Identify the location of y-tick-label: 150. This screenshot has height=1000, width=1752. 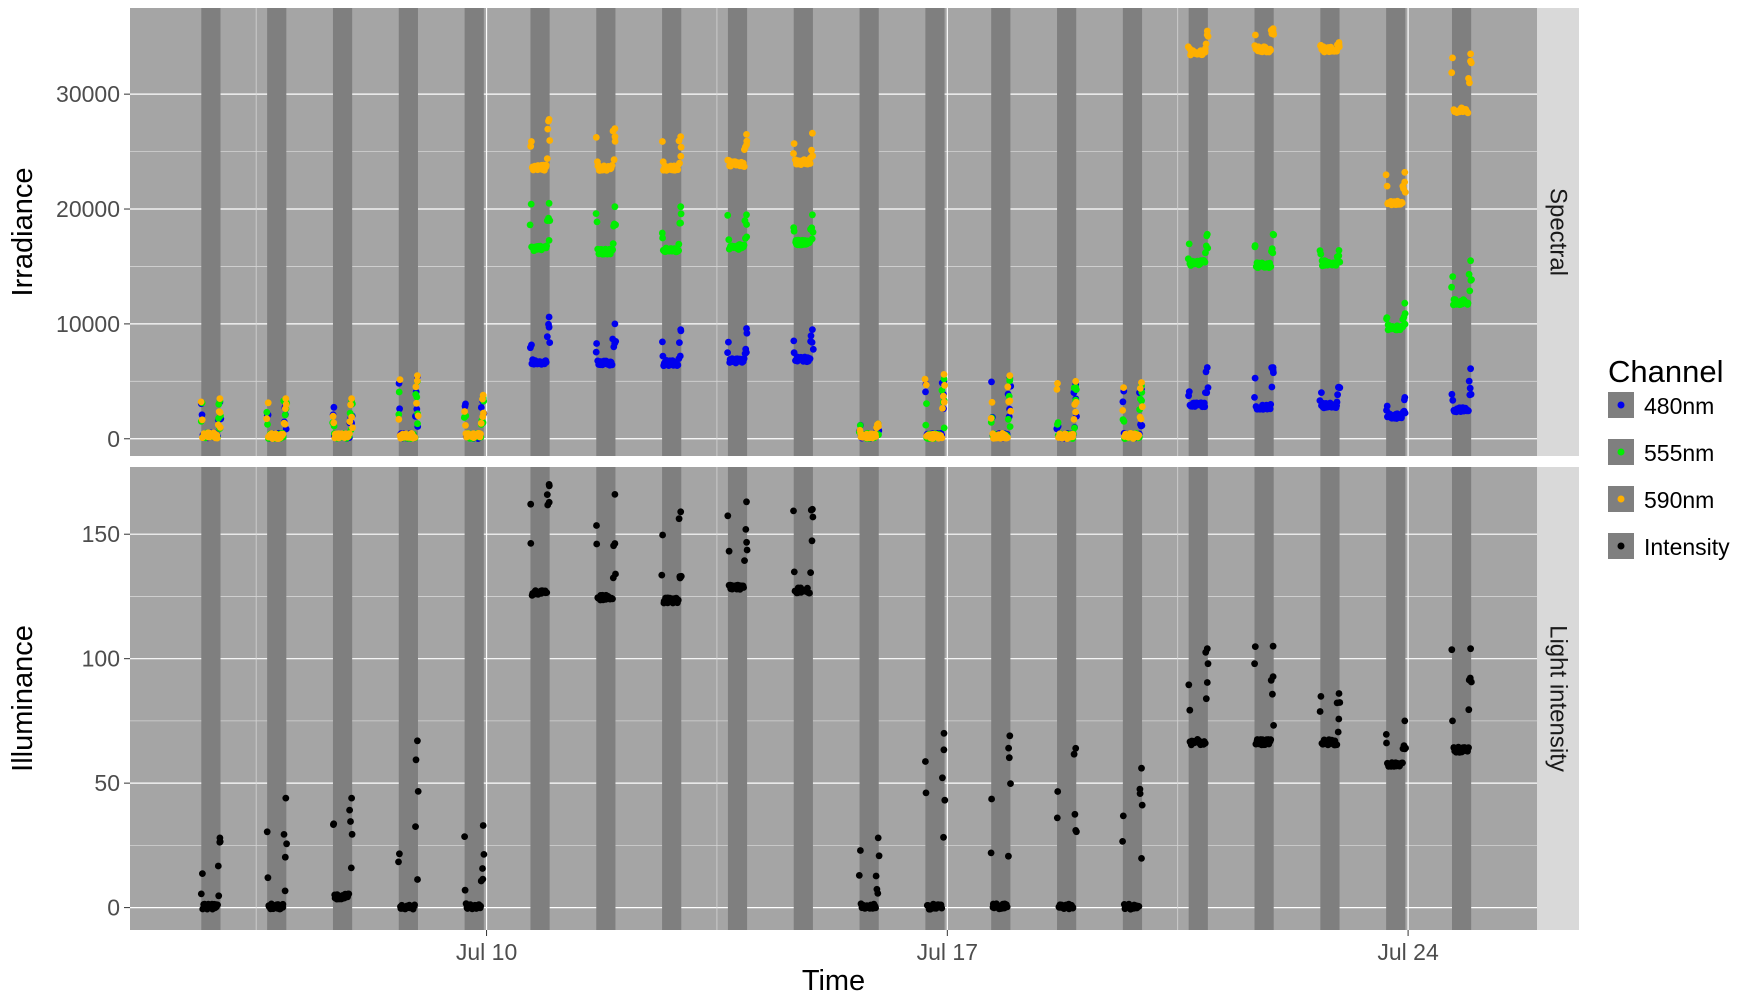
(101, 534).